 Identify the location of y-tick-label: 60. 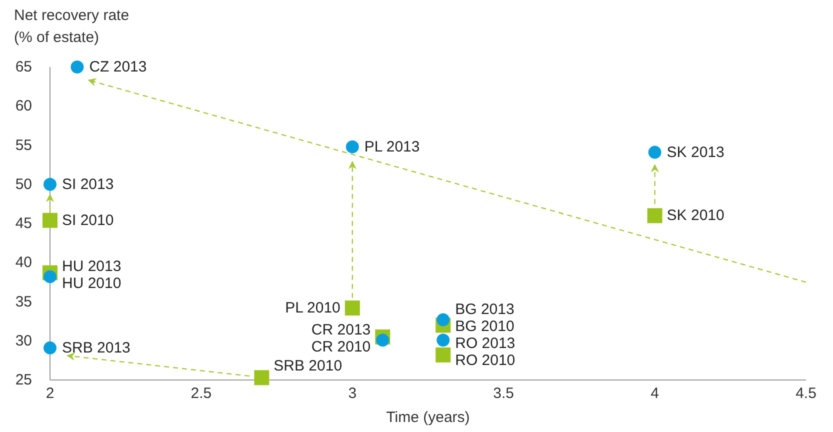
(23, 106).